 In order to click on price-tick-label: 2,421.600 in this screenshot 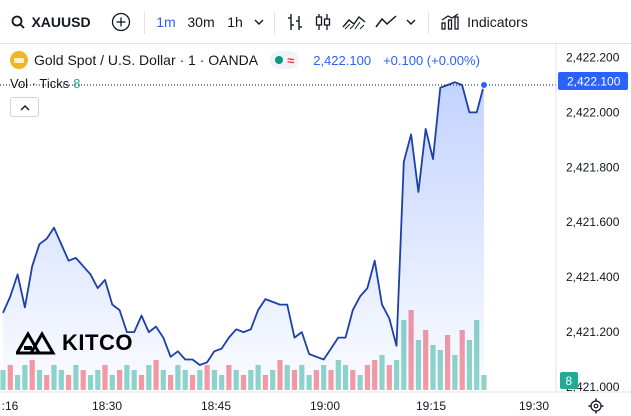, I will do `click(593, 222)`.